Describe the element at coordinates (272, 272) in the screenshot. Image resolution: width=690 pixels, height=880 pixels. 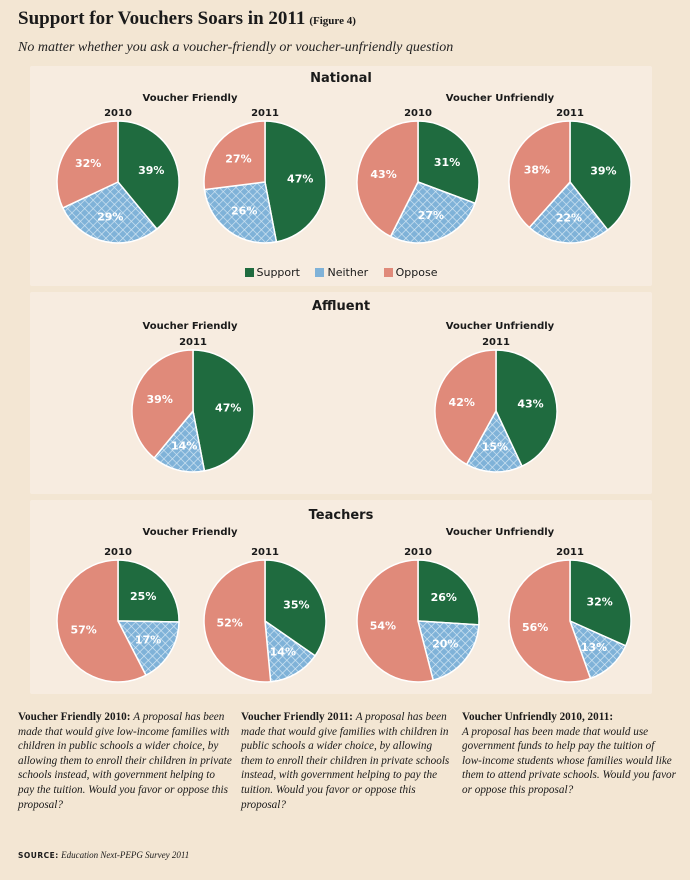
I see `legend-support: Support` at that location.